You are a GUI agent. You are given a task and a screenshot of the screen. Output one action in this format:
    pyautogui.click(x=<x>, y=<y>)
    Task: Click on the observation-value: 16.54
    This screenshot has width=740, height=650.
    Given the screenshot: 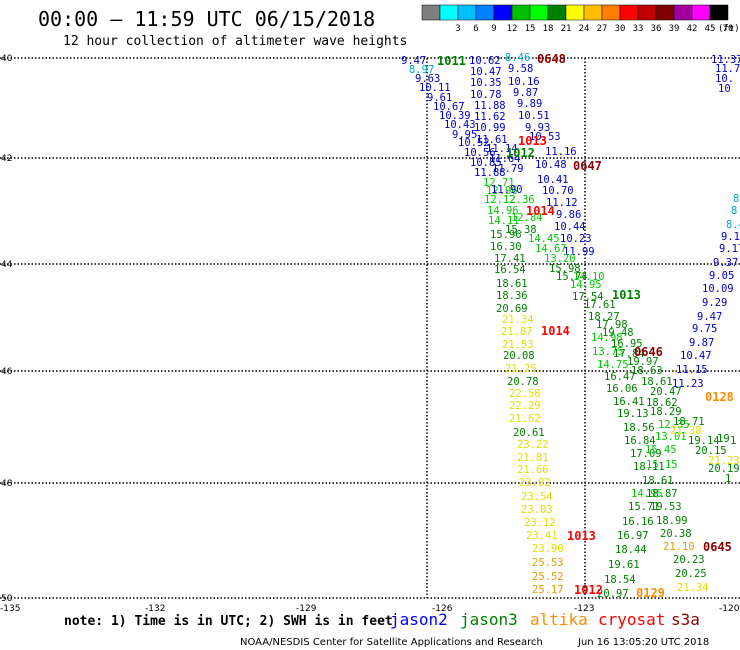 What is the action you would take?
    pyautogui.click(x=510, y=270)
    